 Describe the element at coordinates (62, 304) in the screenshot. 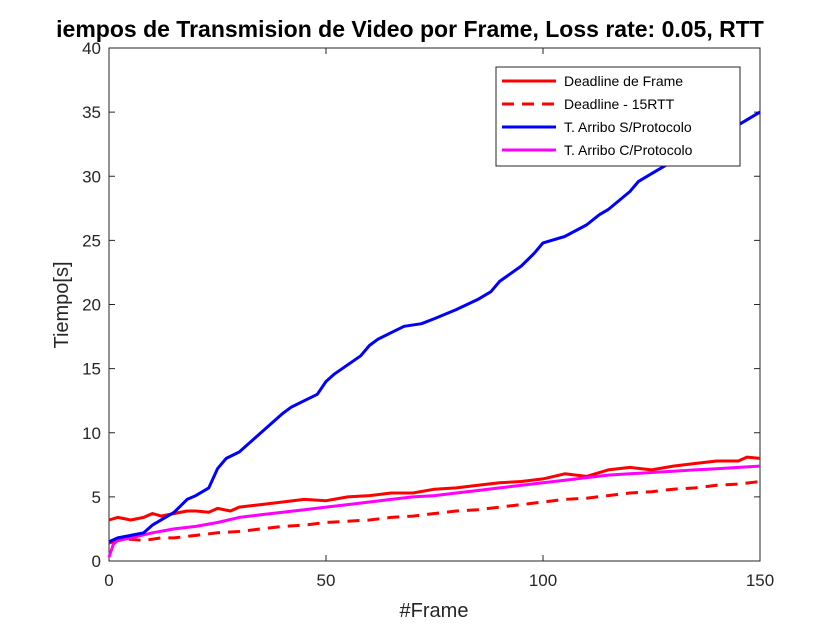

I see `y-axis-label: Tiempo[s]` at that location.